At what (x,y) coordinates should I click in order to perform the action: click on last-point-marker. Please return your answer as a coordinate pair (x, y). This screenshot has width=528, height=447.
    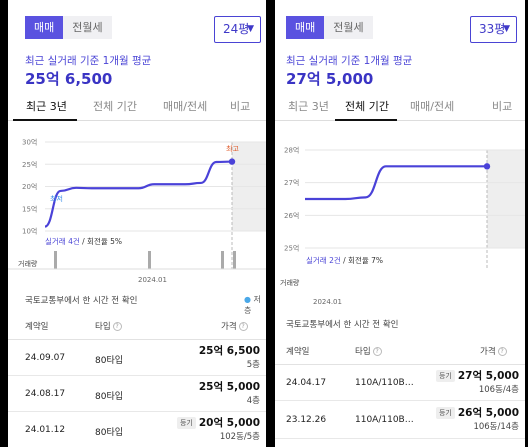
    Looking at the image, I should click on (487, 166).